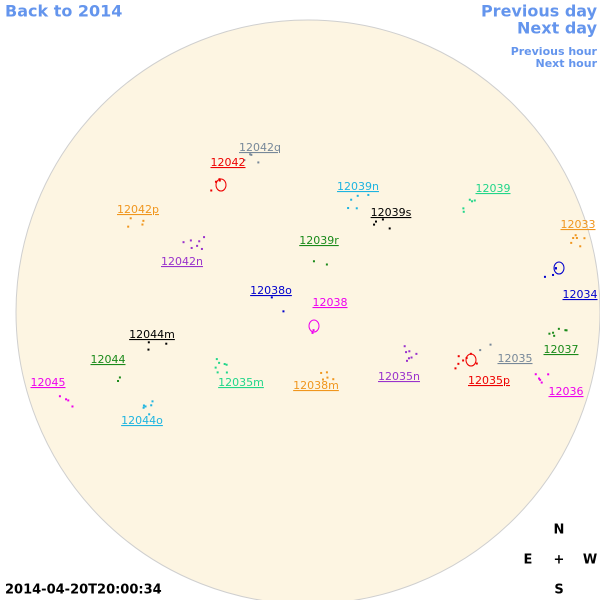  What do you see at coordinates (557, 28) in the screenshot?
I see `next-day-link: Next day` at bounding box center [557, 28].